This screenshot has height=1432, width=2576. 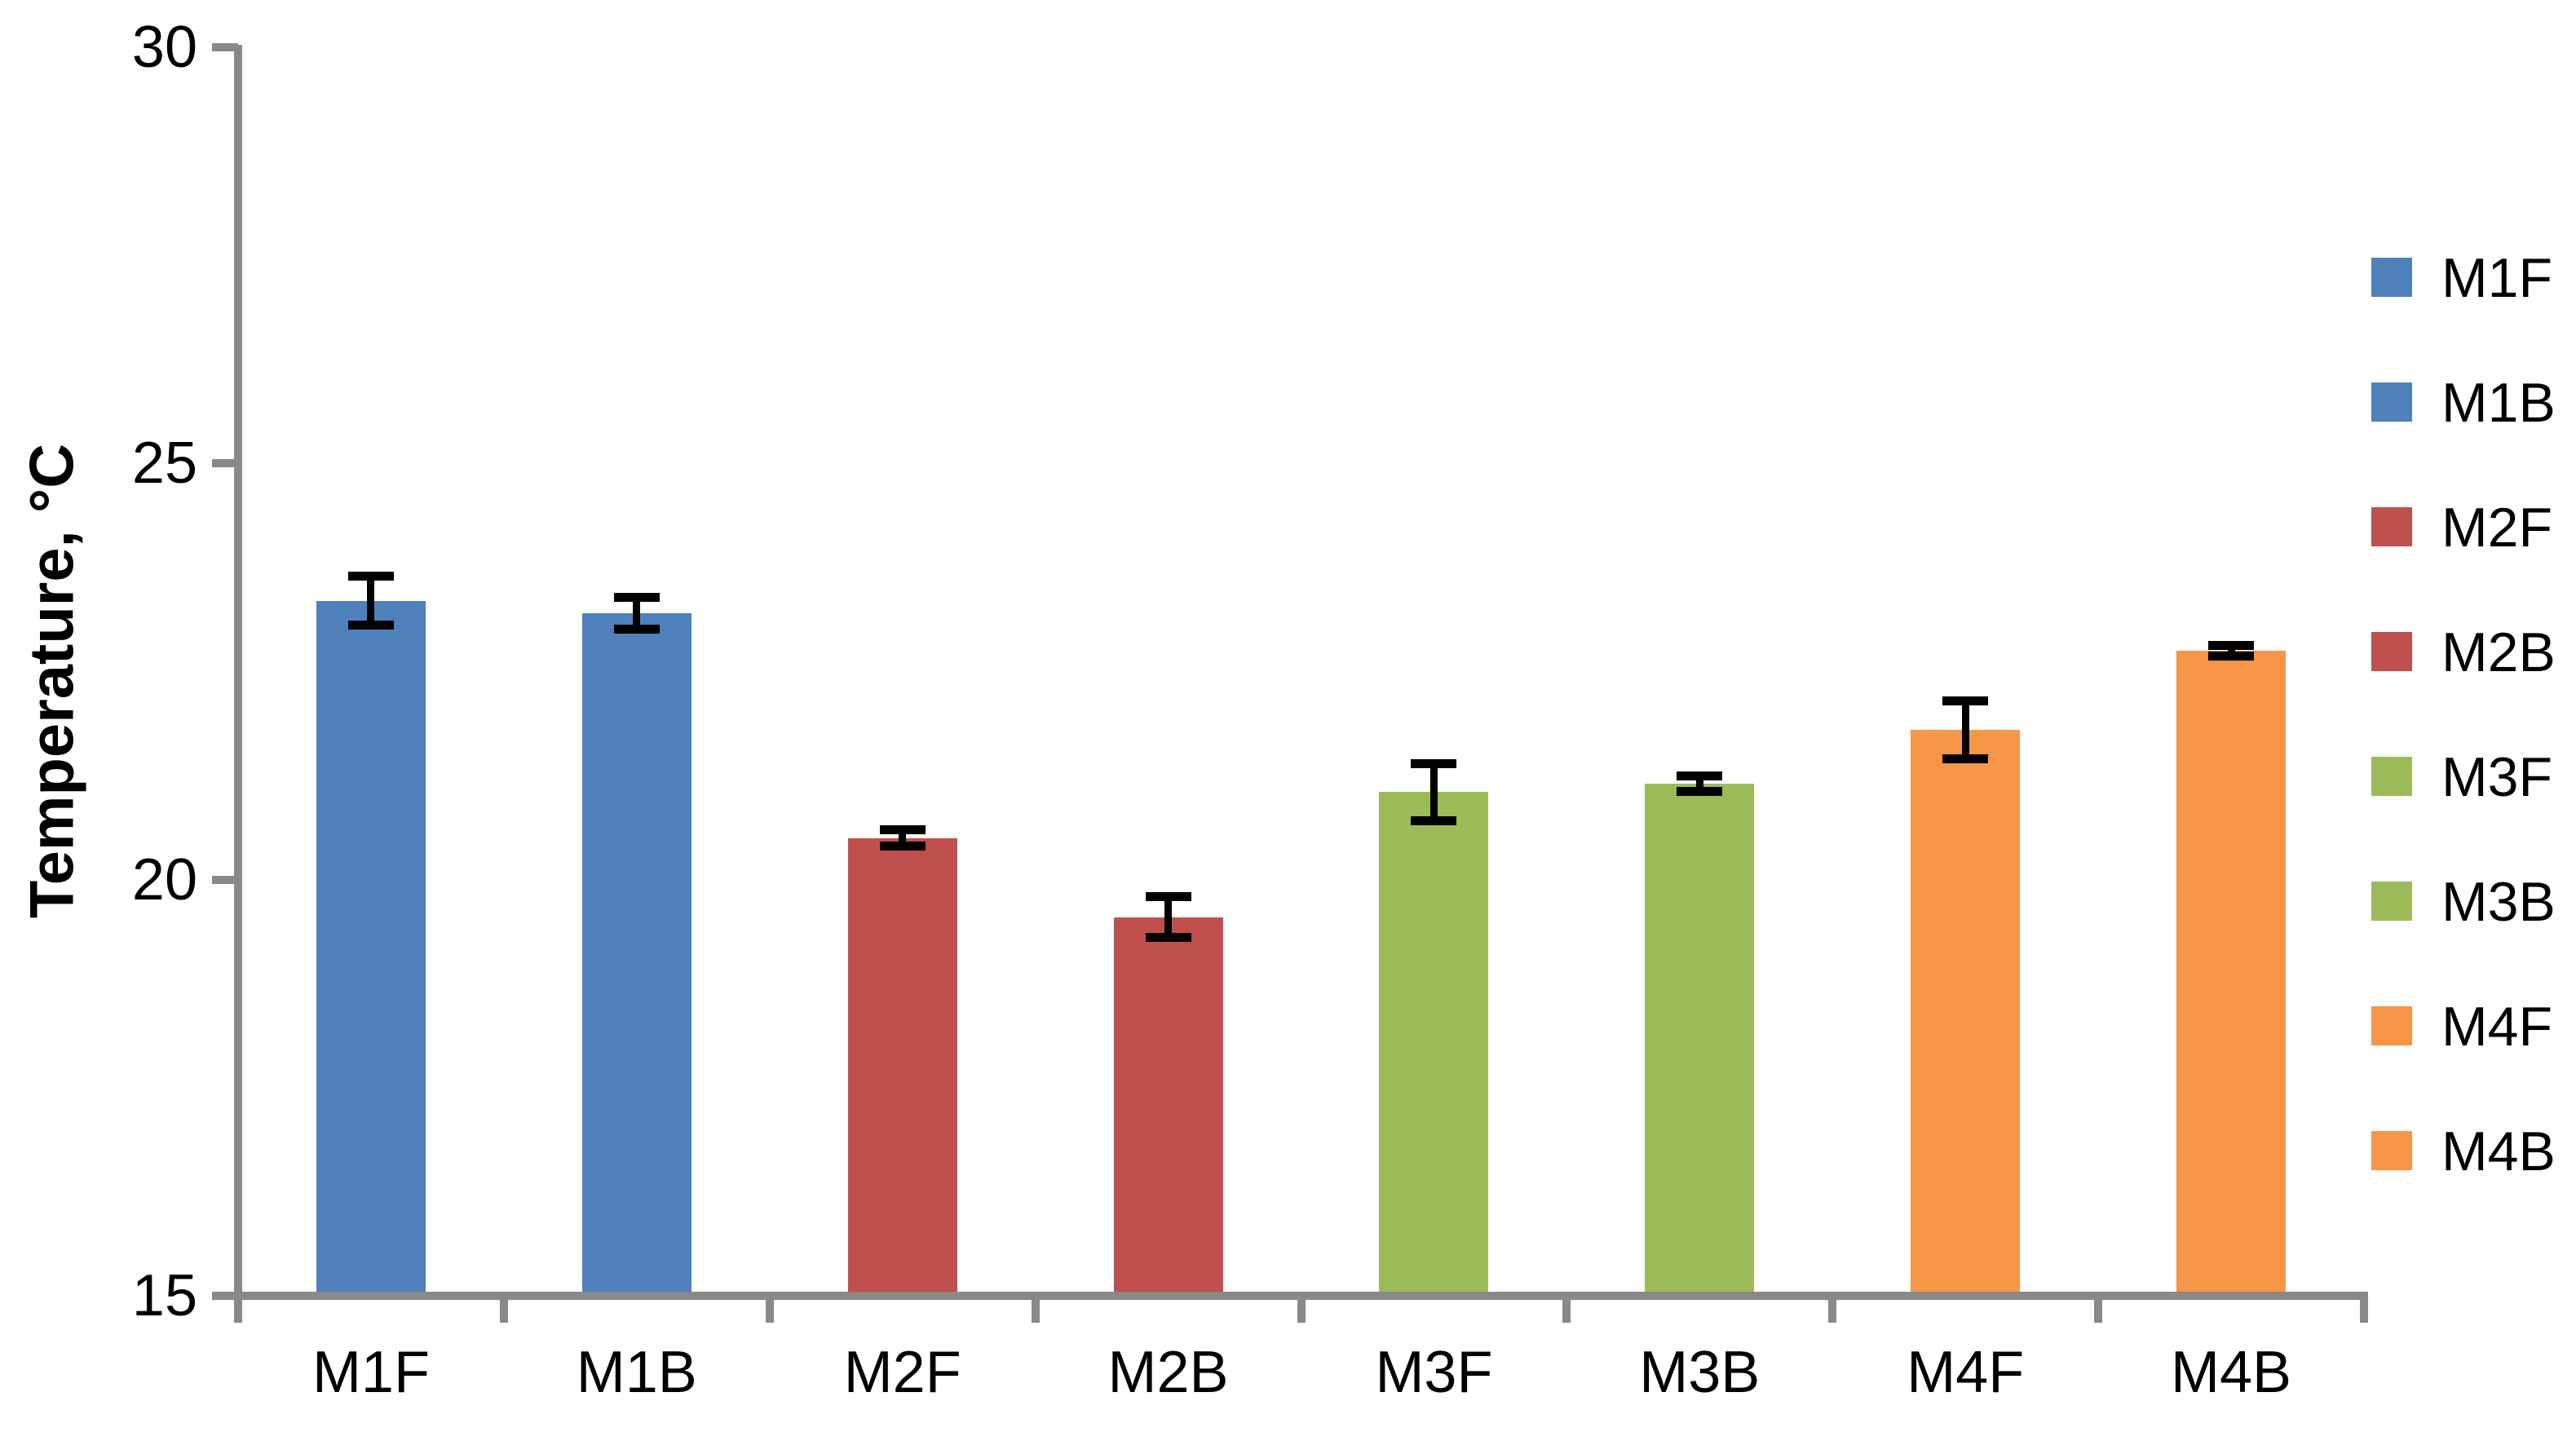 What do you see at coordinates (636, 954) in the screenshot?
I see `bar-M1B` at bounding box center [636, 954].